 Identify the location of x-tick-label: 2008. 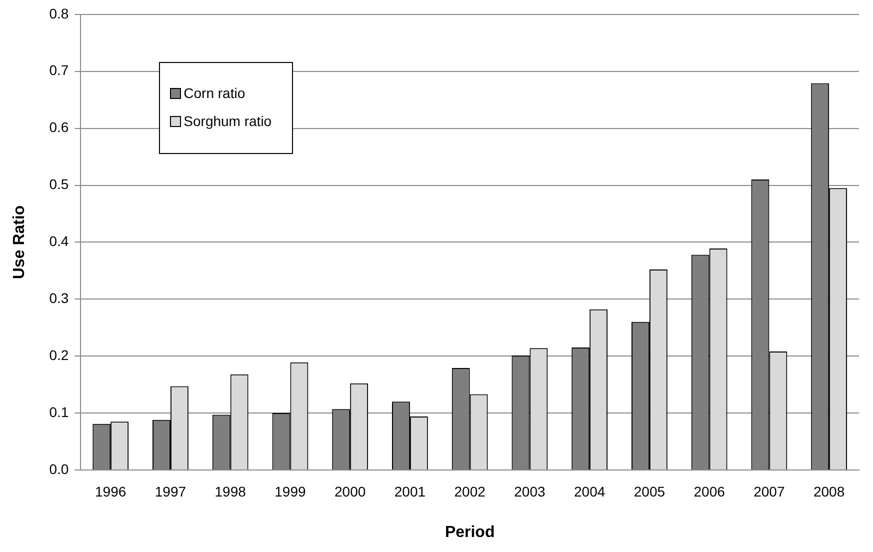
(829, 491).